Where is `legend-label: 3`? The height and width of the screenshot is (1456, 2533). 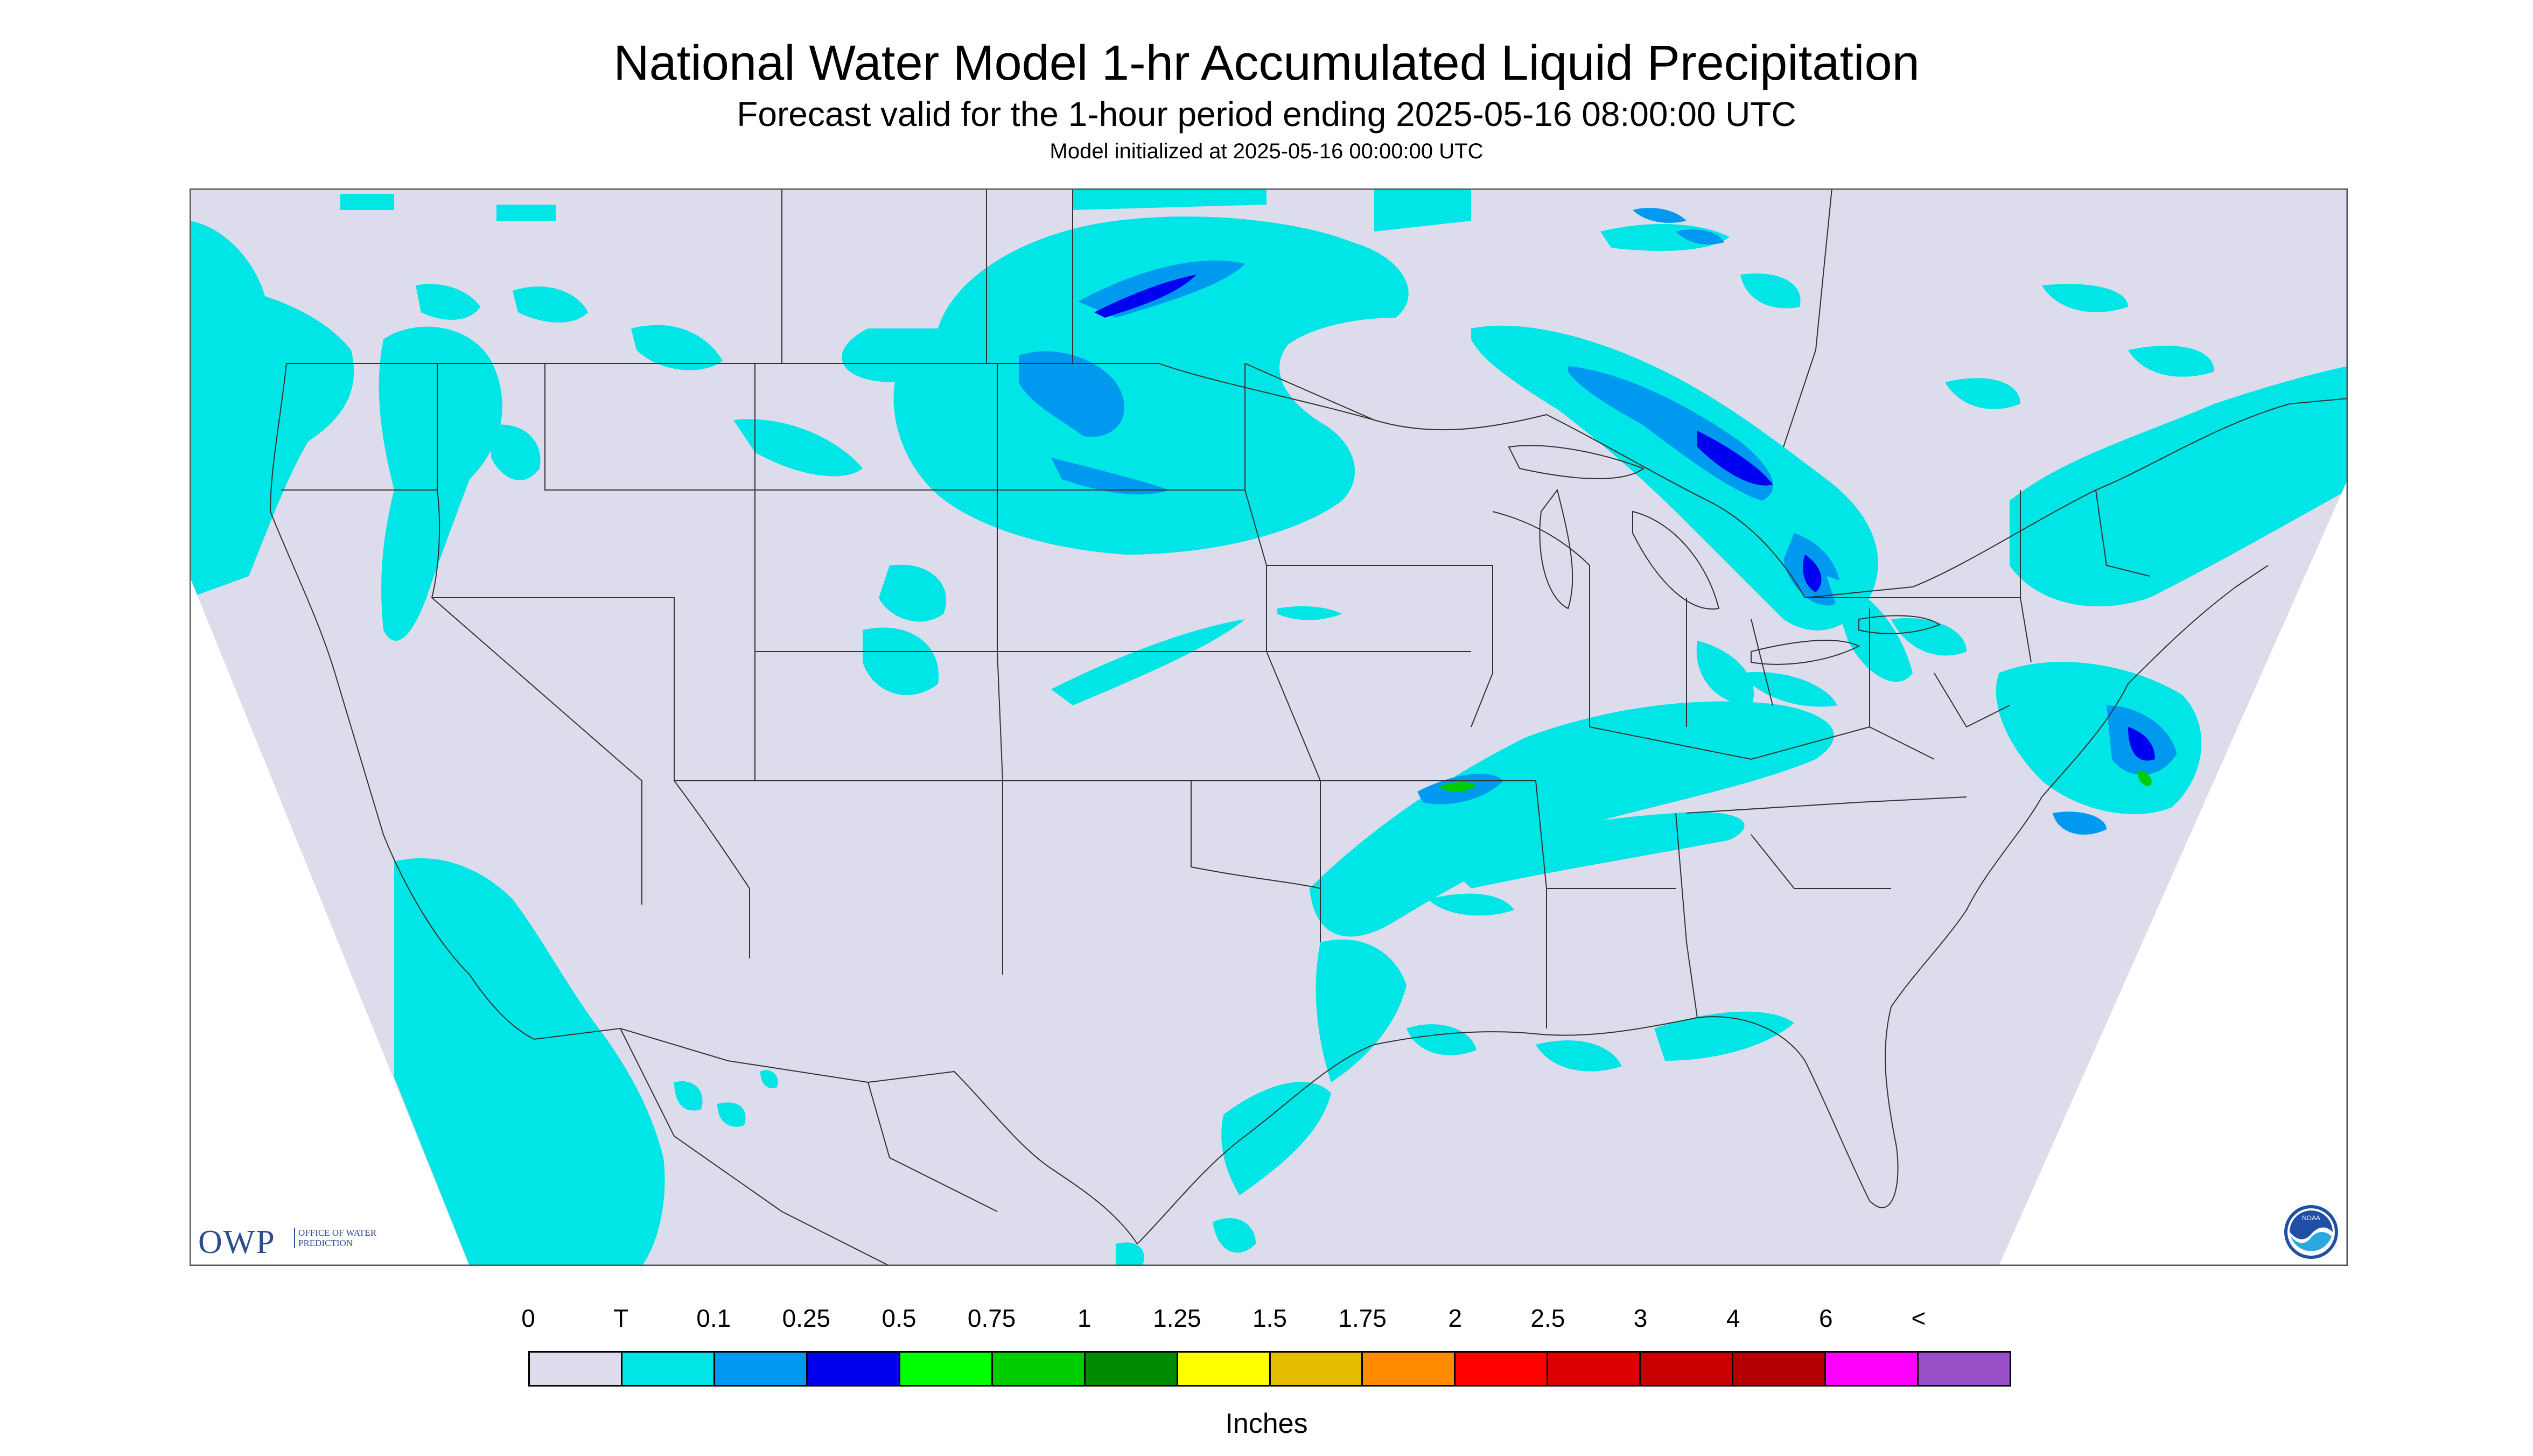 legend-label: 3 is located at coordinates (1641, 1318).